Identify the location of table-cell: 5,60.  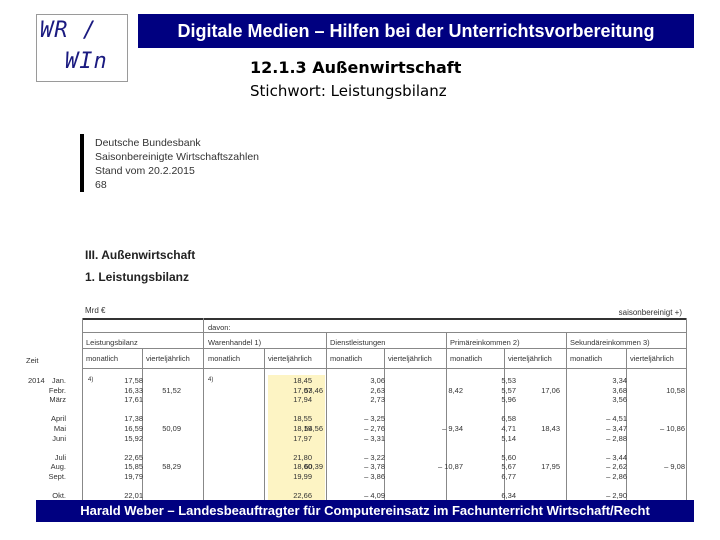
(508, 457).